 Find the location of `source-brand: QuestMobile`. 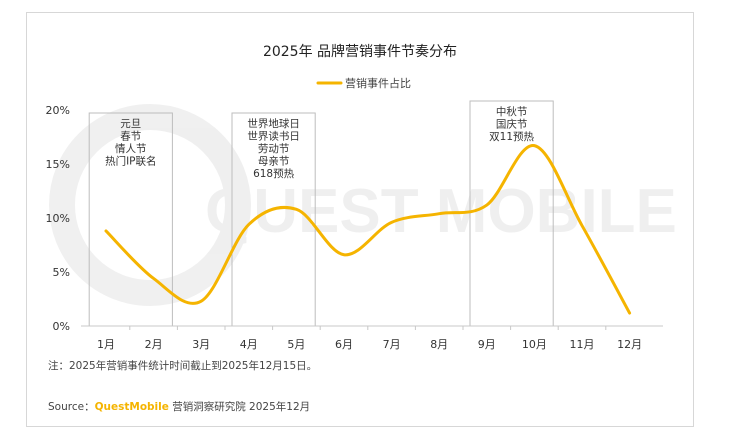

source-brand: QuestMobile is located at coordinates (132, 407).